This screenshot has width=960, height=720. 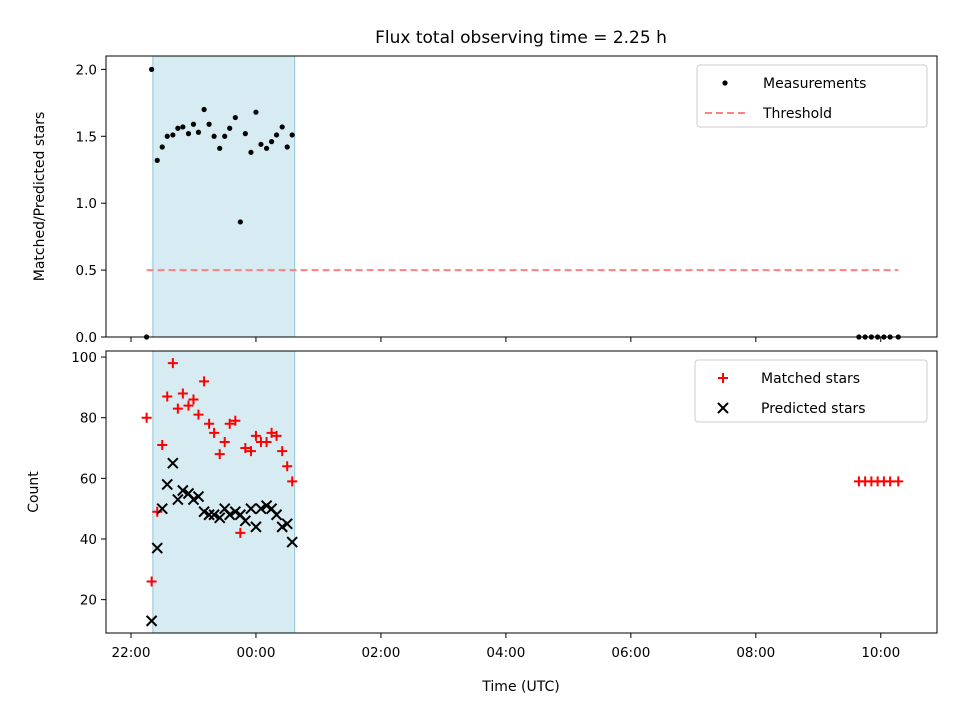 I want to click on x-tick-label: 06:00, so click(x=630, y=653).